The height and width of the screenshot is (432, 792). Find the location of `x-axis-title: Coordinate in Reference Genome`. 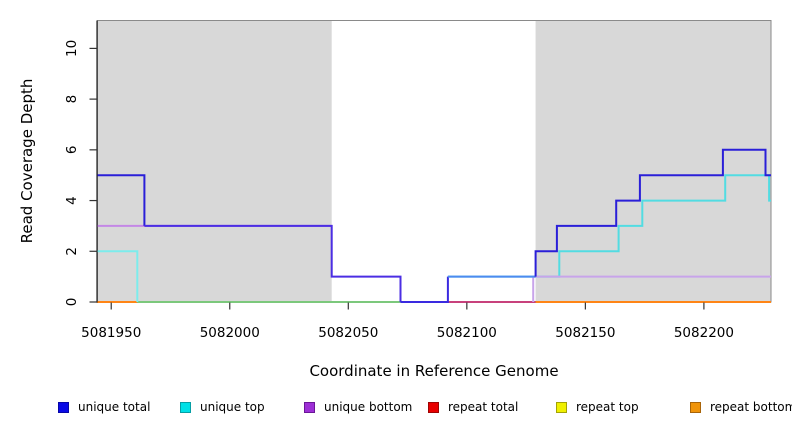

x-axis-title: Coordinate in Reference Genome is located at coordinates (434, 371).